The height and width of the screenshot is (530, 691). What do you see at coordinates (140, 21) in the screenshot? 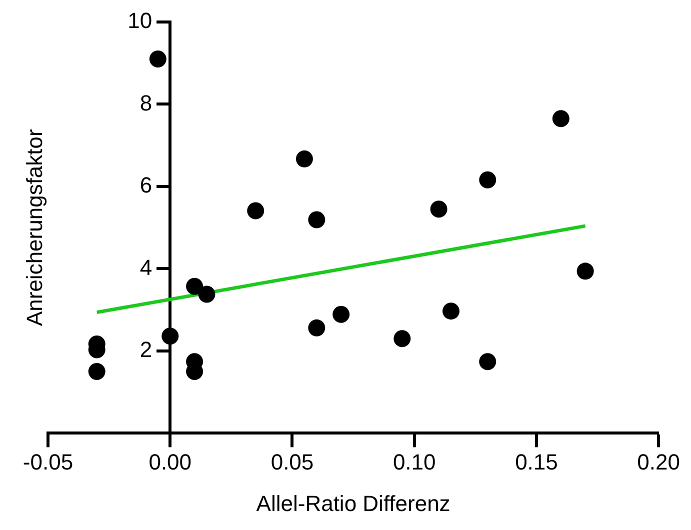
I see `y-tick-label: 10` at bounding box center [140, 21].